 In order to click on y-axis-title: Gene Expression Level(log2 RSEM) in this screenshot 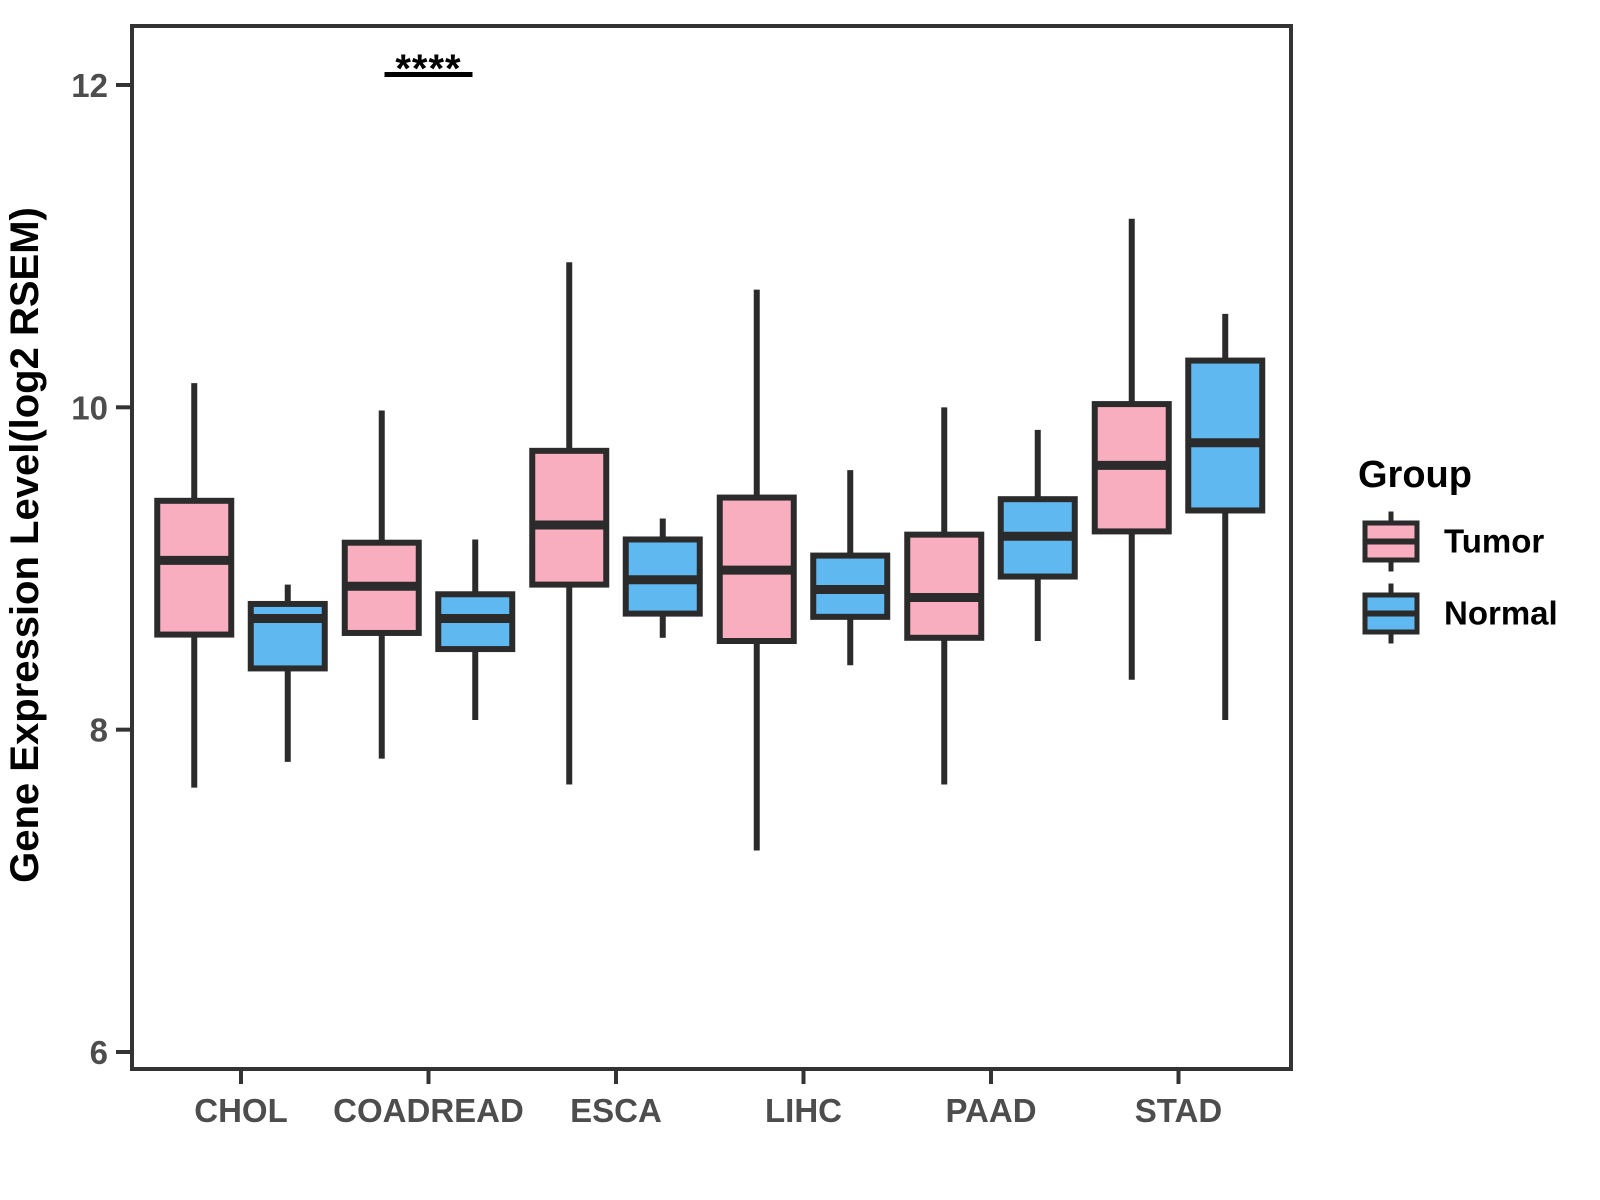, I will do `click(25, 545)`.